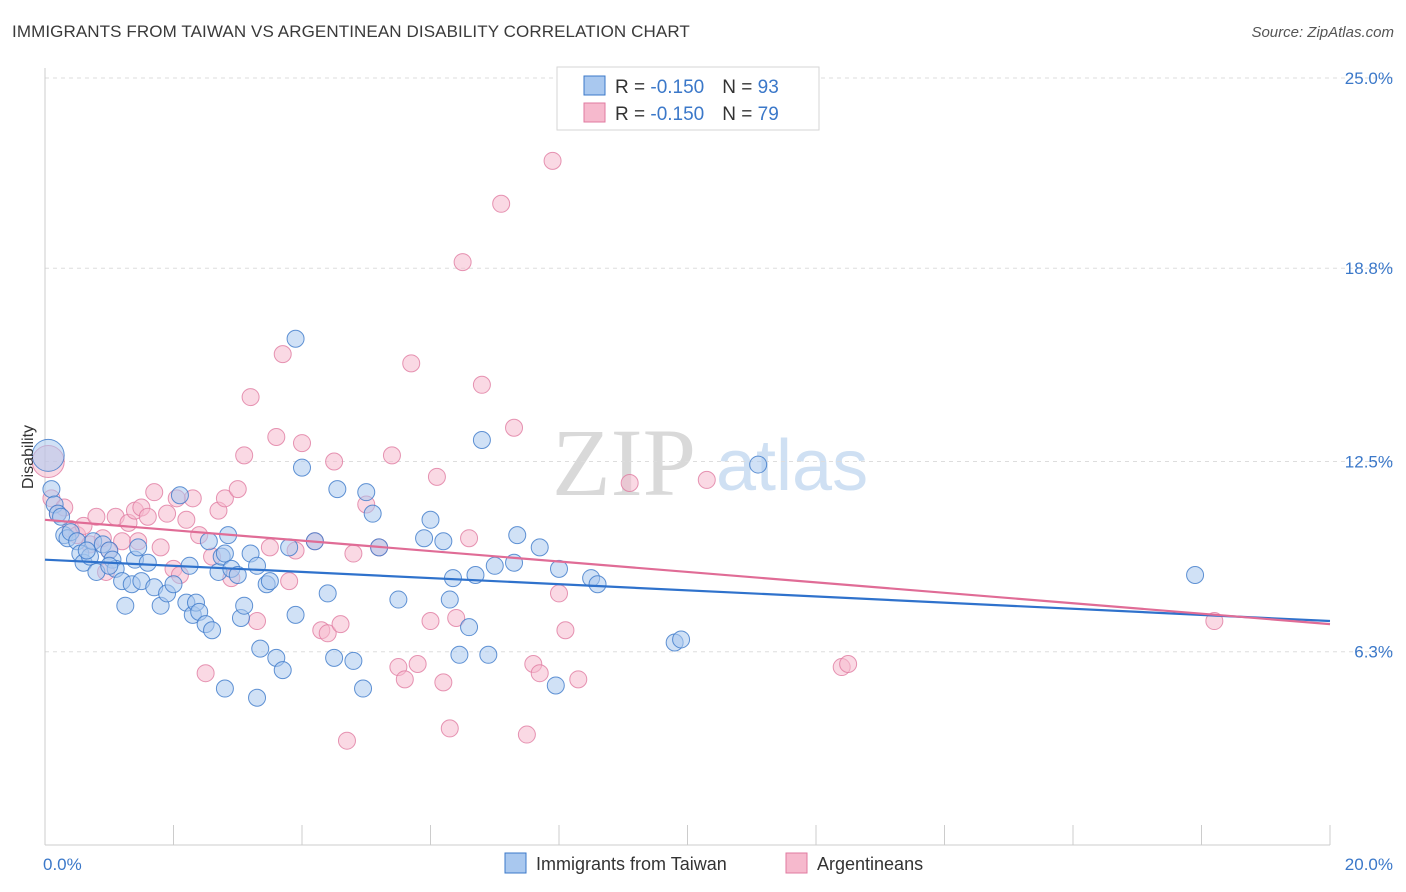  Describe the element at coordinates (594, 112) in the screenshot. I see `legend-swatch-argentineans` at that location.